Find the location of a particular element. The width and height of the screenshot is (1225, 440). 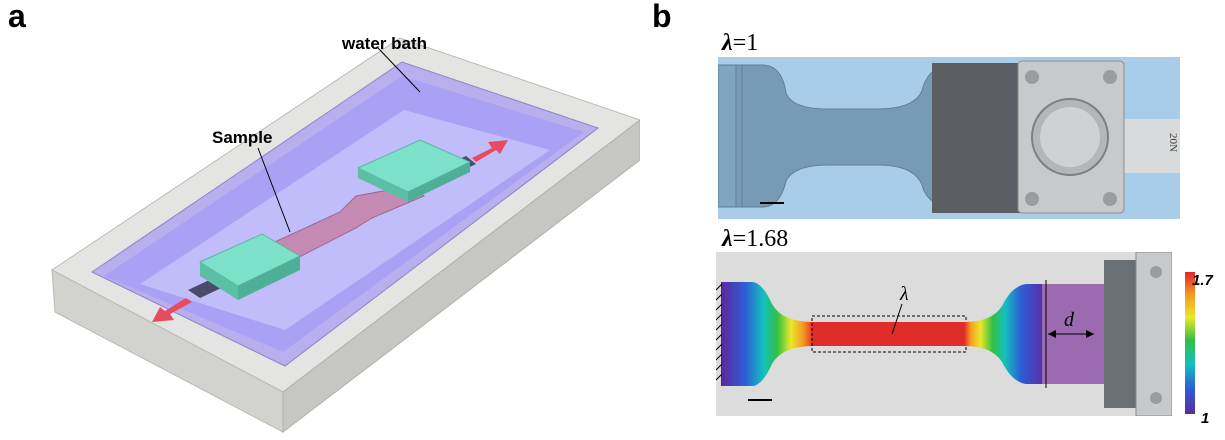

panel-b-letter: b is located at coordinates (662, 17).